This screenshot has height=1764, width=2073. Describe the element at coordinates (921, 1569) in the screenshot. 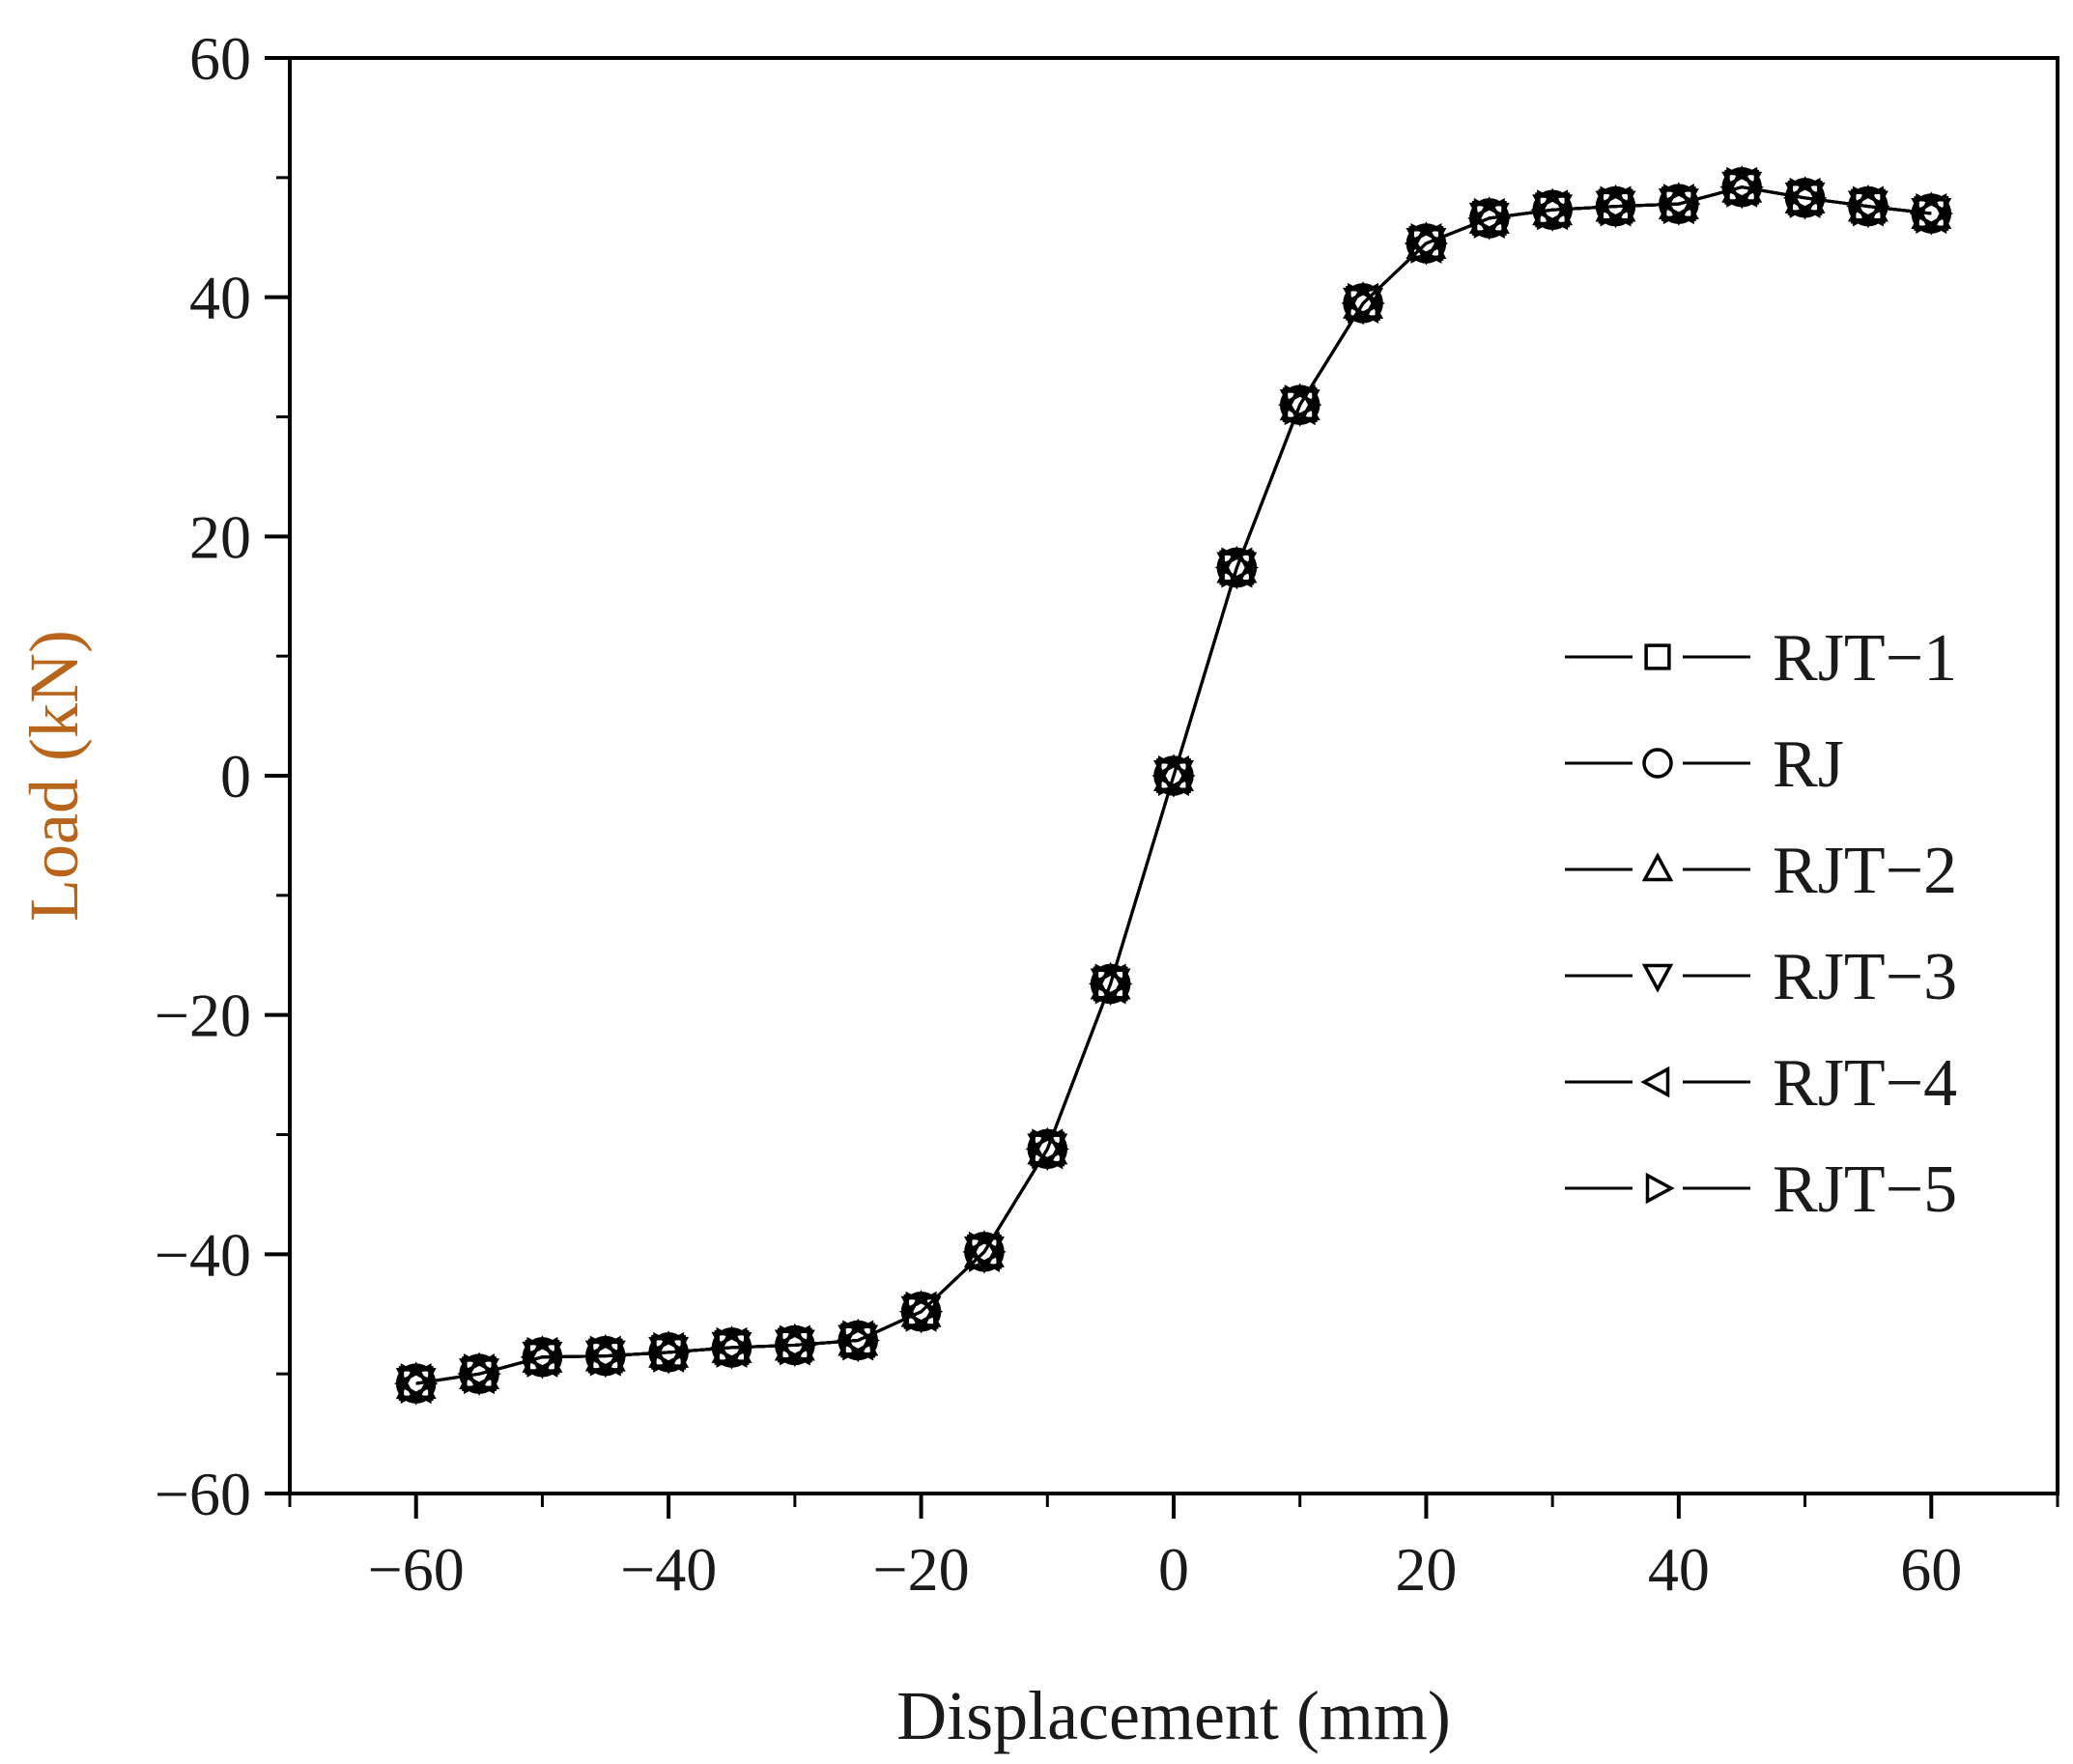

I see `x-tick-label: −20` at that location.